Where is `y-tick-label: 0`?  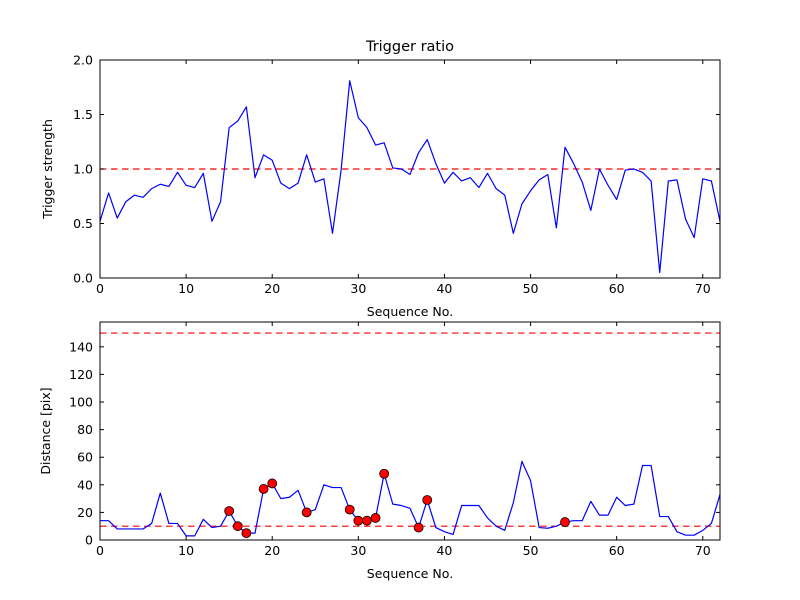 y-tick-label: 0 is located at coordinates (89, 540).